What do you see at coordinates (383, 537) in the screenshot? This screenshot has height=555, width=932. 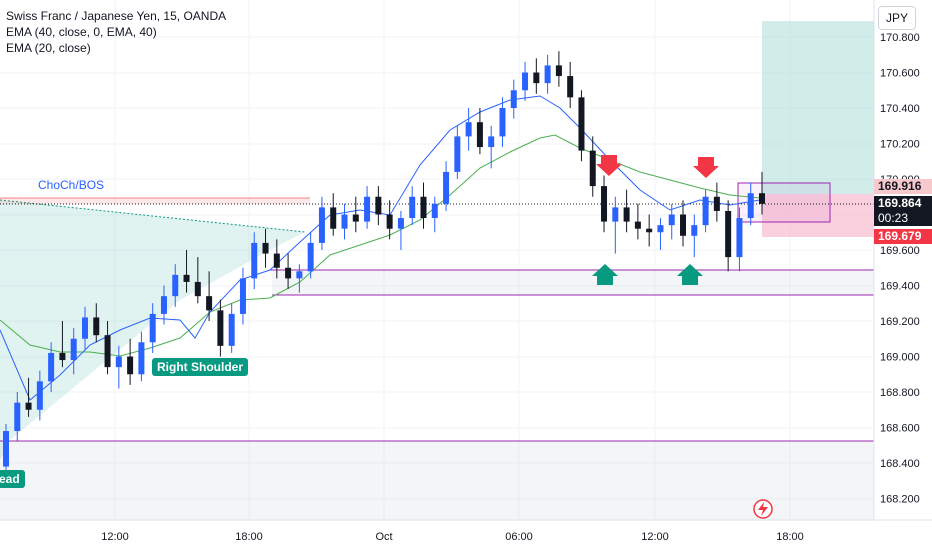 I see `x-tick-label: Oct` at bounding box center [383, 537].